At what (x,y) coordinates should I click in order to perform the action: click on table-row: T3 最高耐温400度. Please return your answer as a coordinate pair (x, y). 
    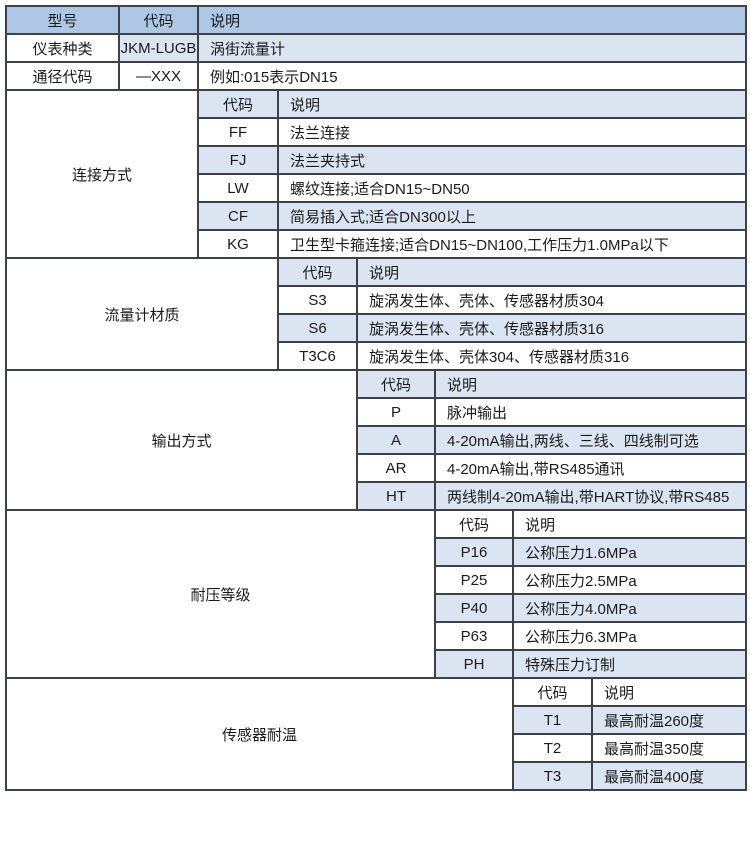
    Looking at the image, I should click on (377, 776).